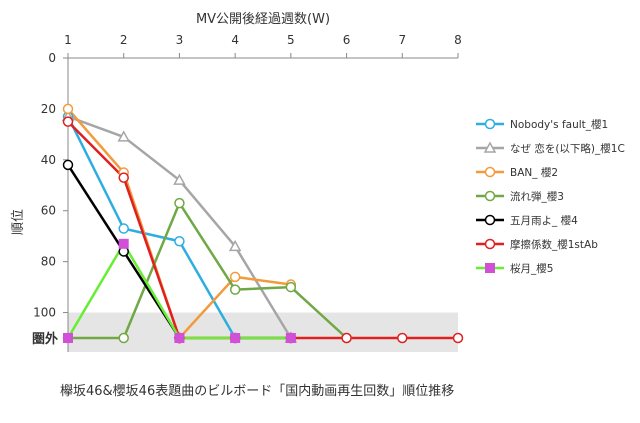 The height and width of the screenshot is (423, 640). What do you see at coordinates (235, 40) in the screenshot?
I see `x-tick-label: 4` at bounding box center [235, 40].